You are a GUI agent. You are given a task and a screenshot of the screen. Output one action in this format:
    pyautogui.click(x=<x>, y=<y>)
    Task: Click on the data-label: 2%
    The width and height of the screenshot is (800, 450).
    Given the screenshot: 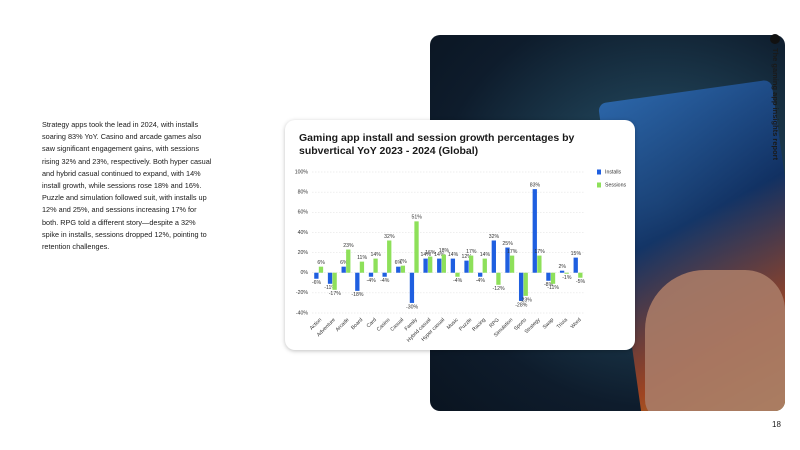 What is the action you would take?
    pyautogui.click(x=562, y=267)
    